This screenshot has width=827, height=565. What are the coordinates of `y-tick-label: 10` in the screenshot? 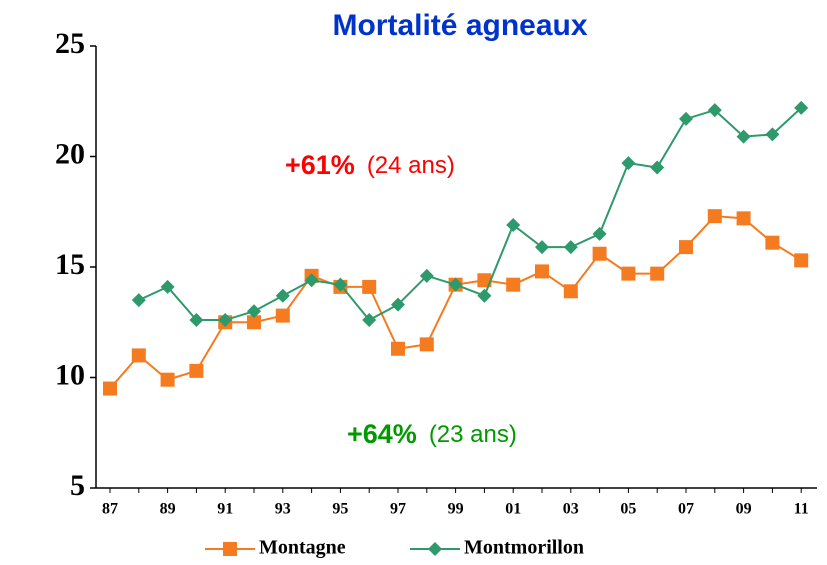 It's located at (70, 374).